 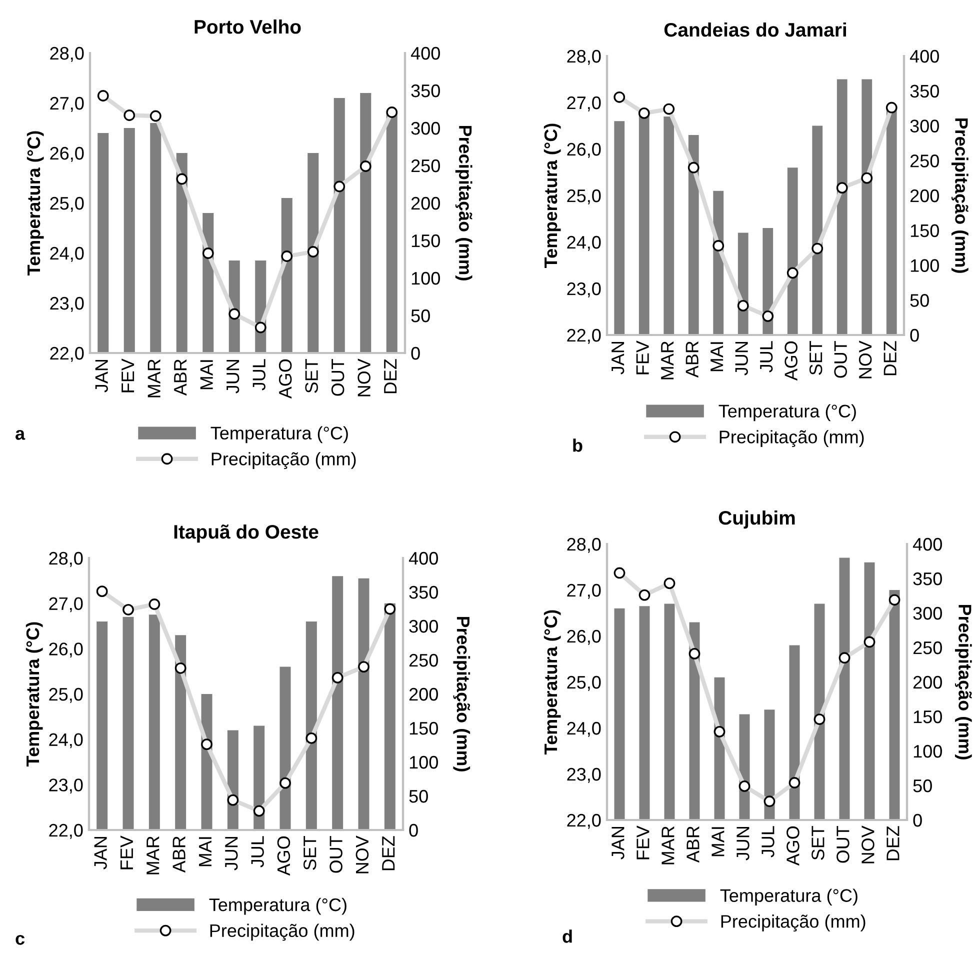 What do you see at coordinates (246, 533) in the screenshot?
I see `chart-title: Itapuã do Oeste` at bounding box center [246, 533].